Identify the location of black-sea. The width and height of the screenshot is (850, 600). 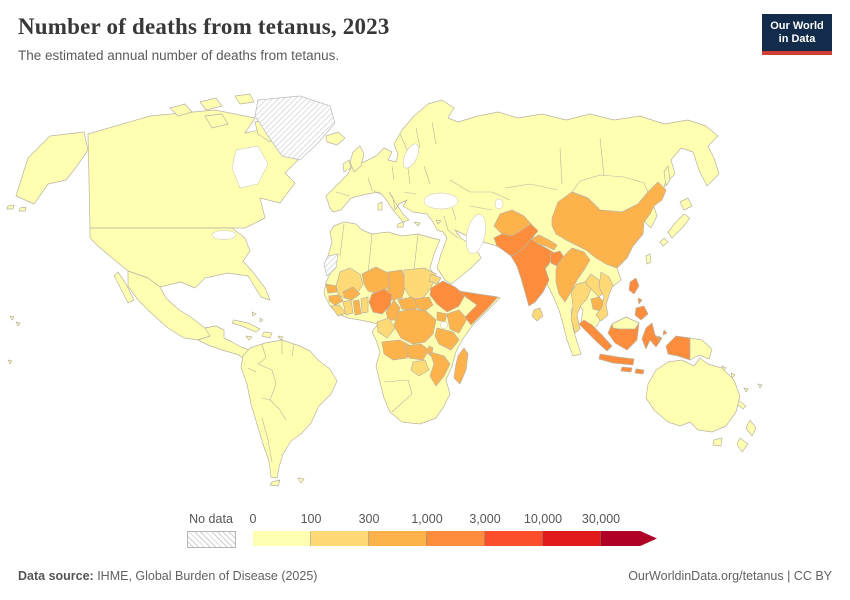
(441, 201).